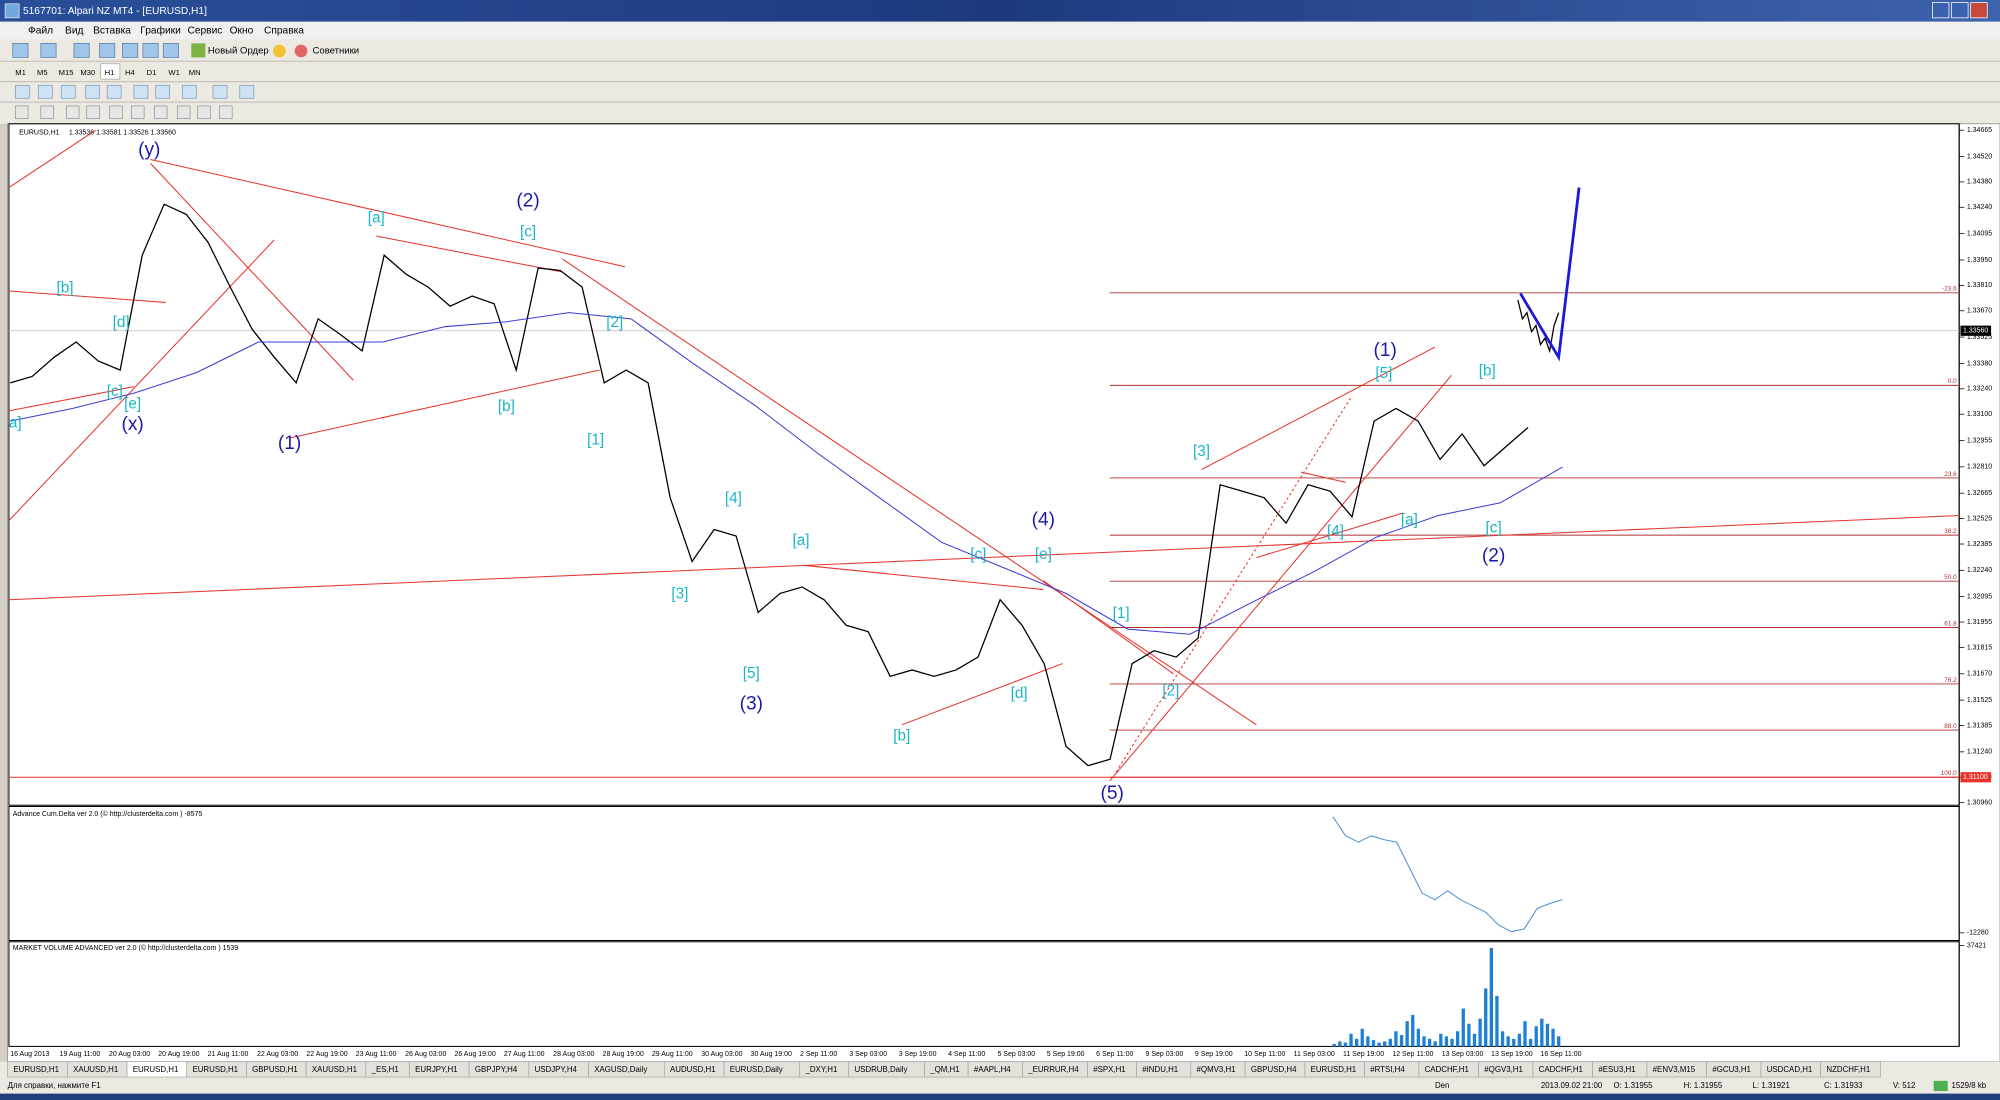 The height and width of the screenshot is (1100, 2000). Describe the element at coordinates (178, 1054) in the screenshot. I see `x-tick-label: 20 Aug 19:00` at that location.